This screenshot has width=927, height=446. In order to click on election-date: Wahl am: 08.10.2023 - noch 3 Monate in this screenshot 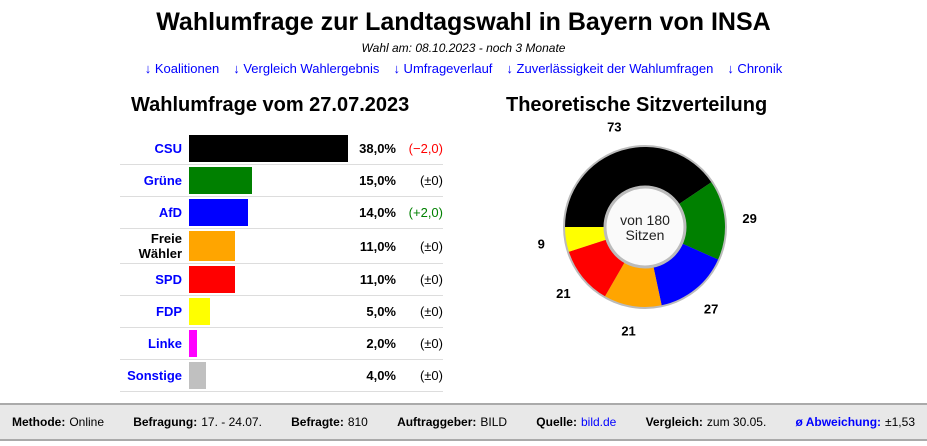, I will do `click(463, 48)`.